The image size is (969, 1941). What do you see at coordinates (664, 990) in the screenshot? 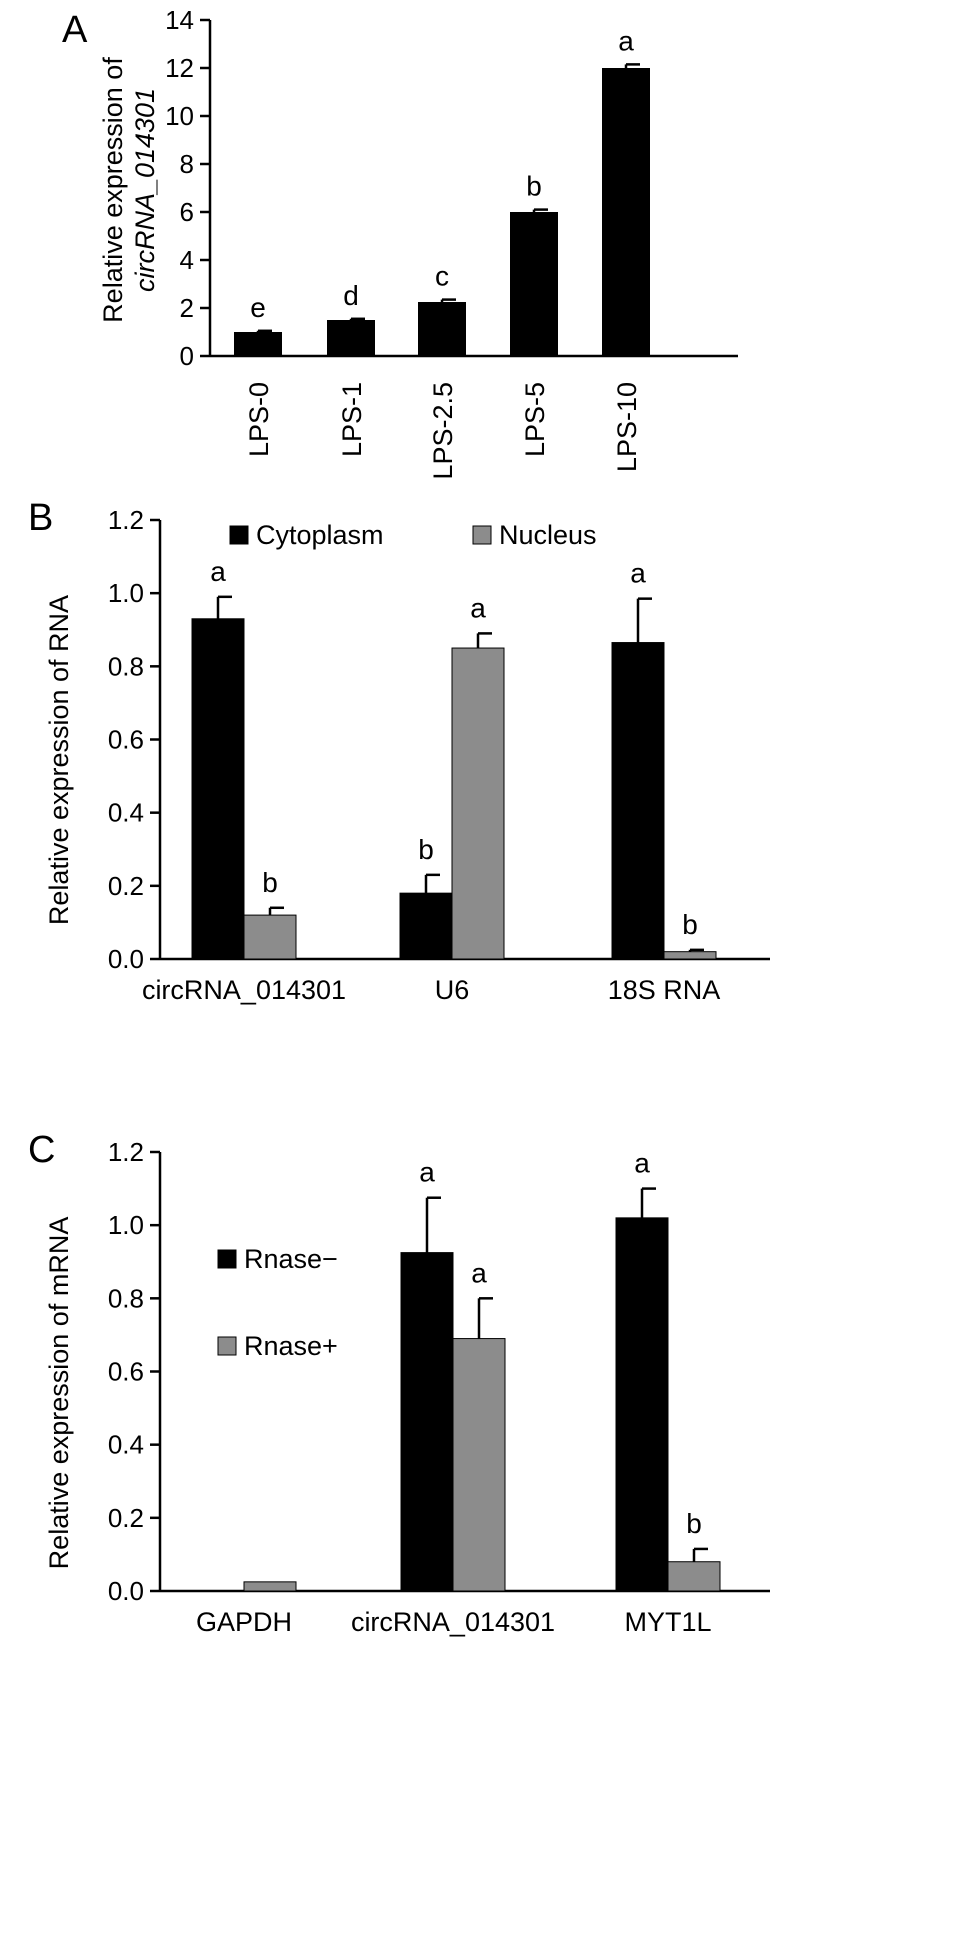
I see `category-label-18s-rna: 18S RNA` at bounding box center [664, 990].